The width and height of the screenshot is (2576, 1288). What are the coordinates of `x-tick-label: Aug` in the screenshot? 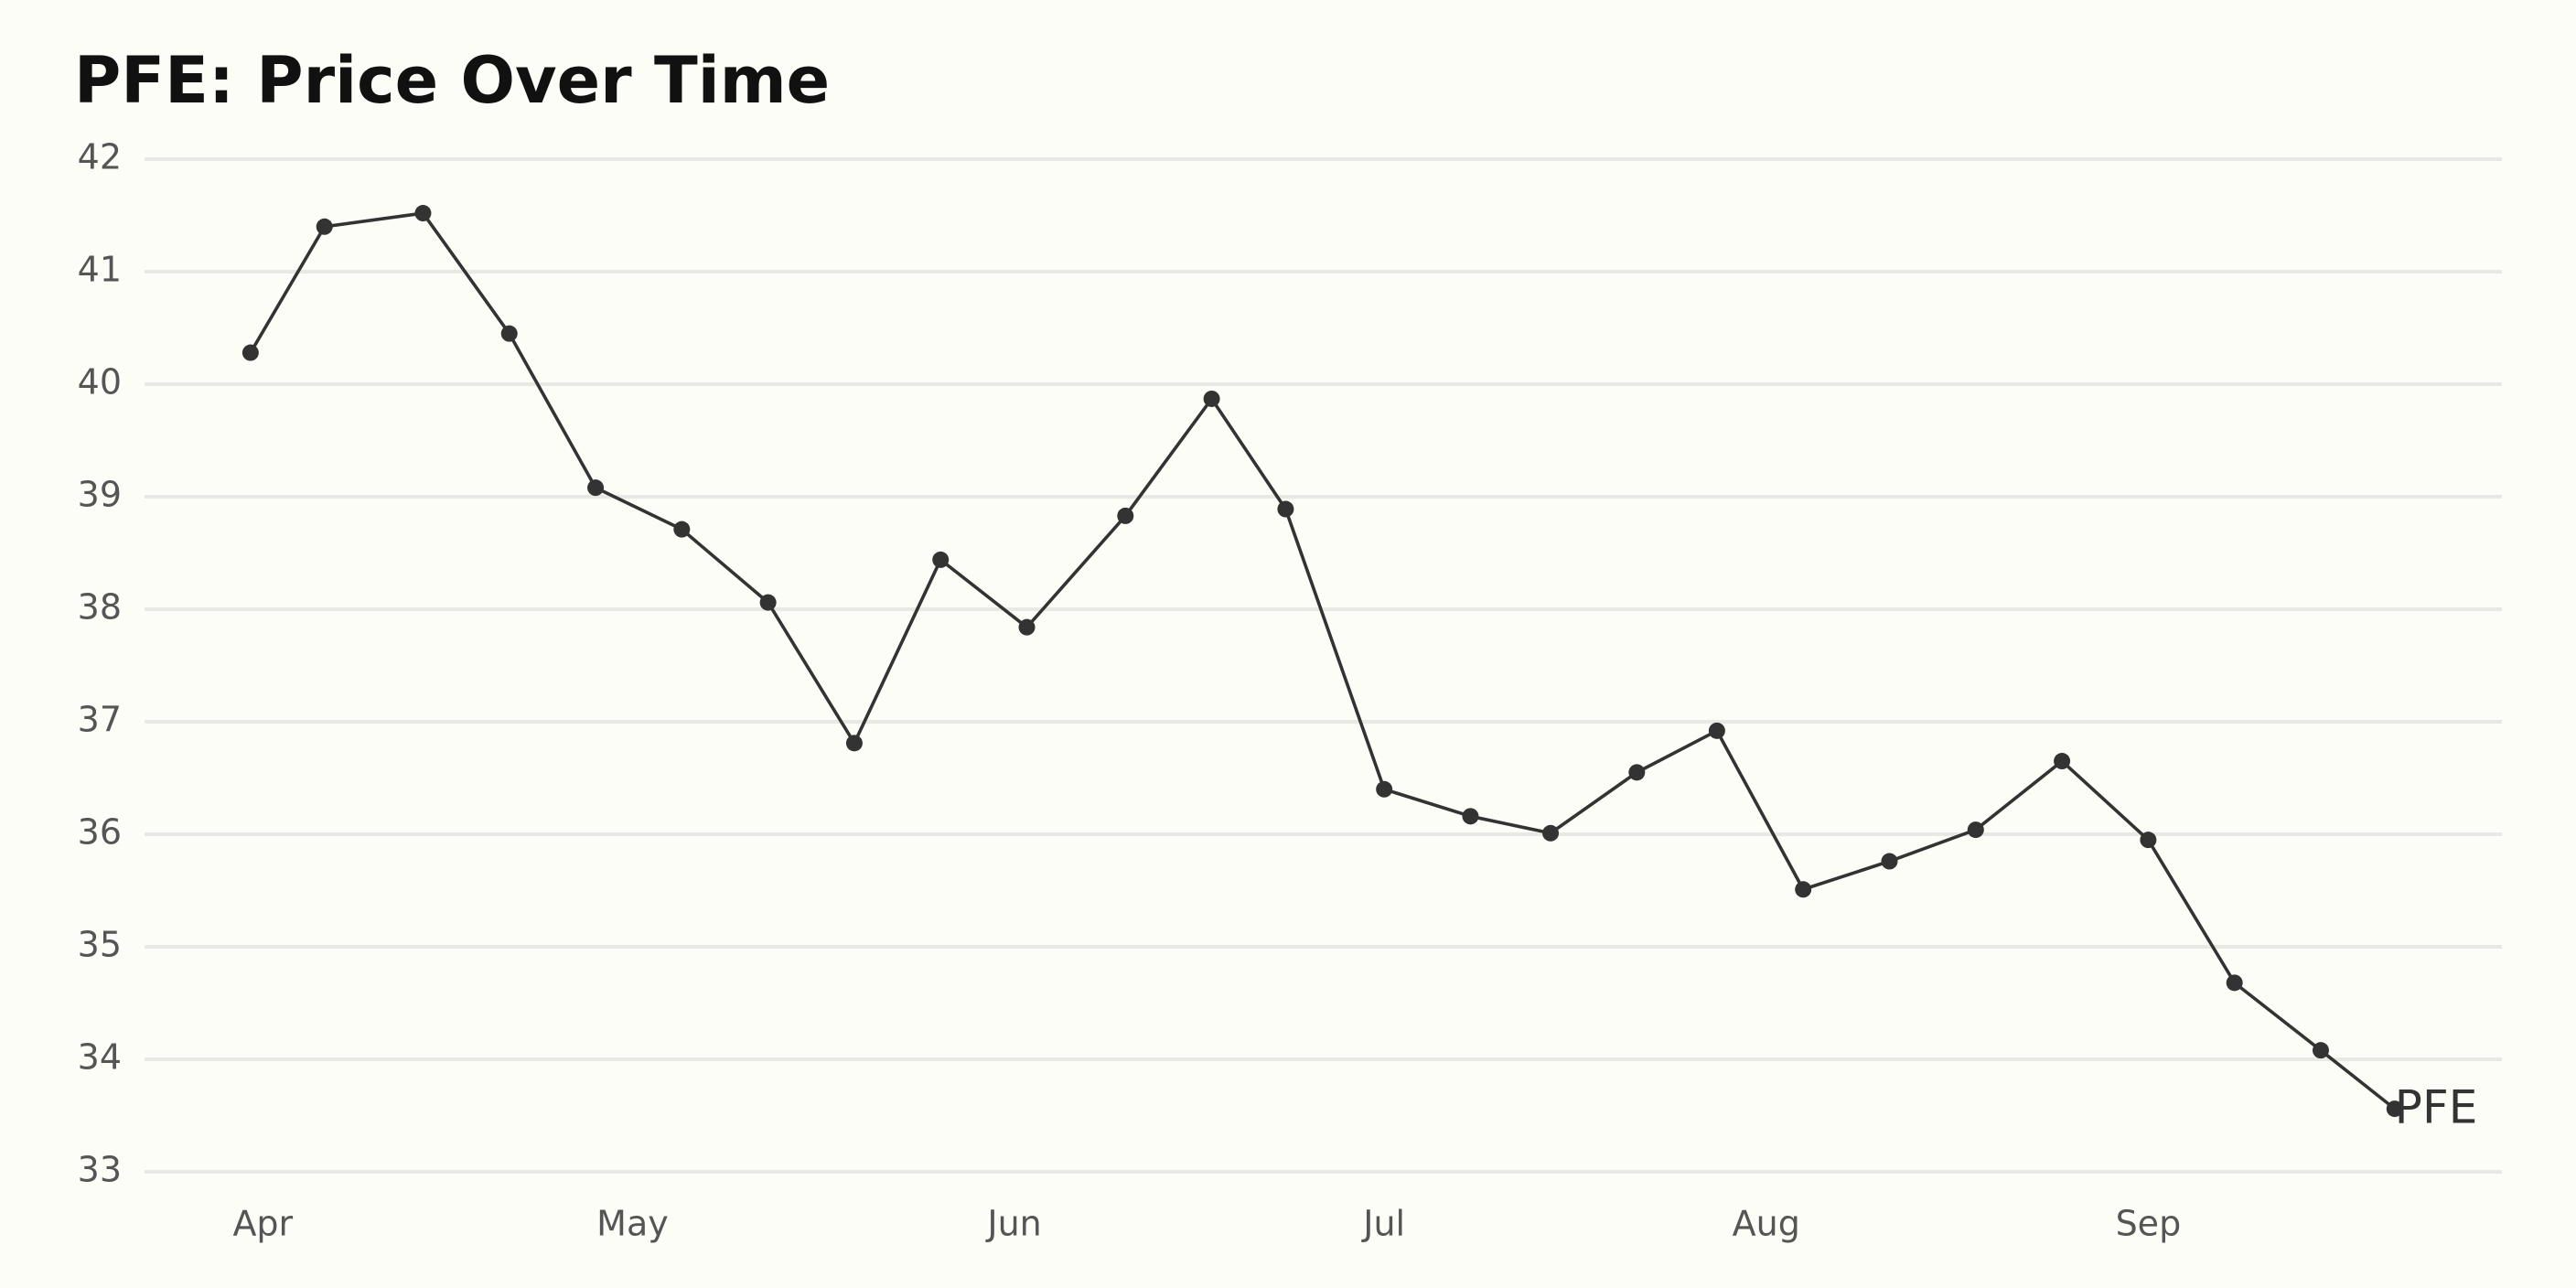 It's located at (1767, 1224).